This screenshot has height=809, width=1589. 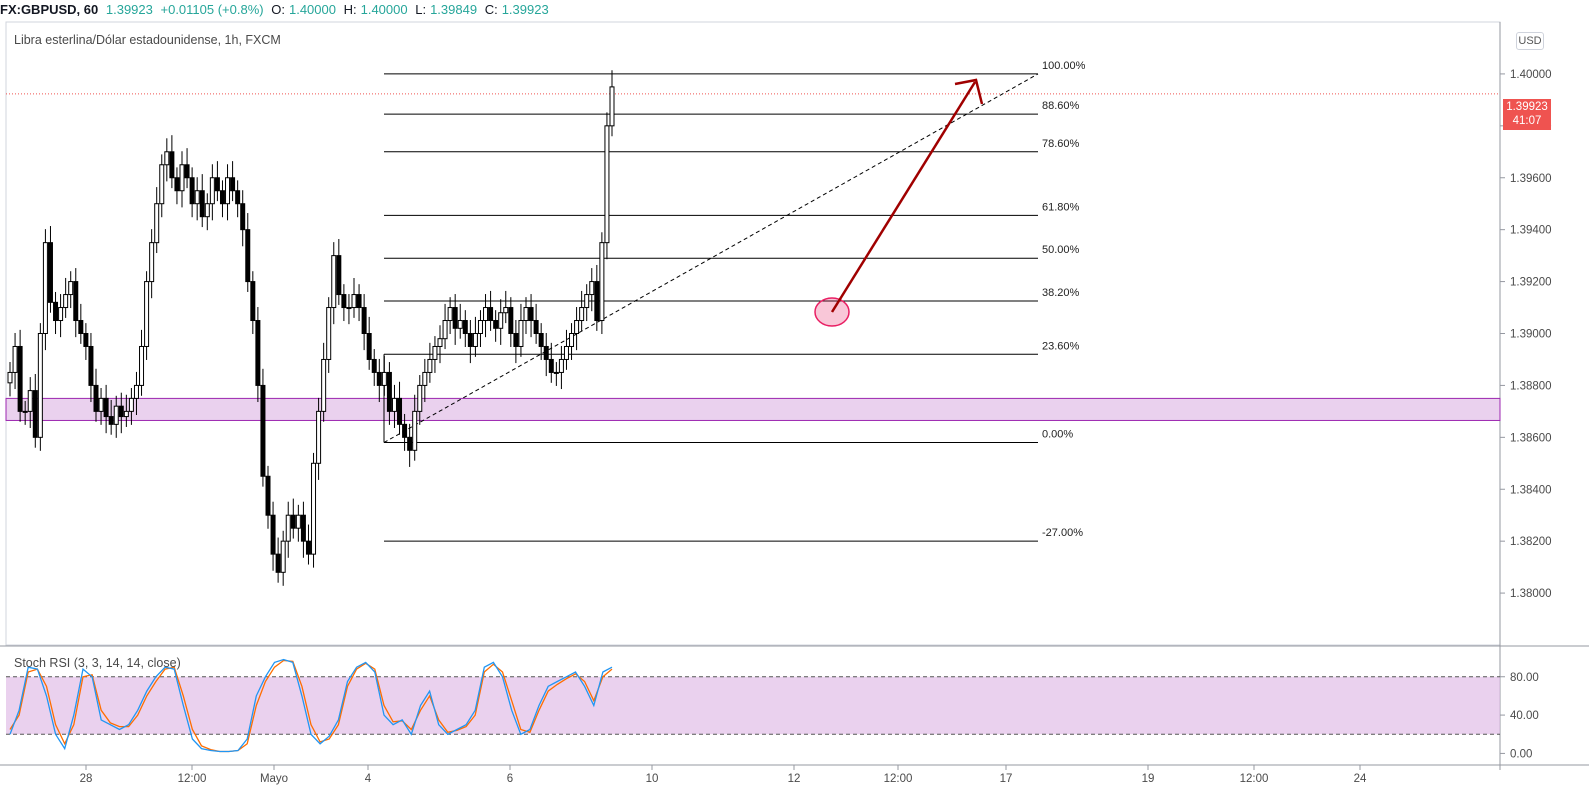 What do you see at coordinates (49, 9) in the screenshot?
I see `symbol-label: FX:GBPUSD, 60` at bounding box center [49, 9].